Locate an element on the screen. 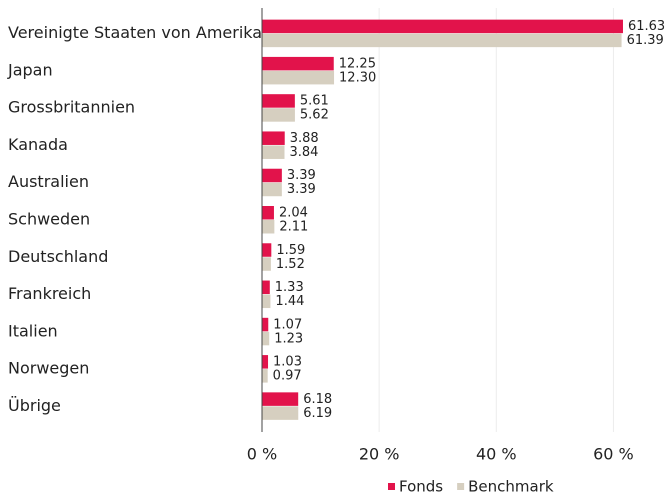  value-label: 61.39 is located at coordinates (645, 40).